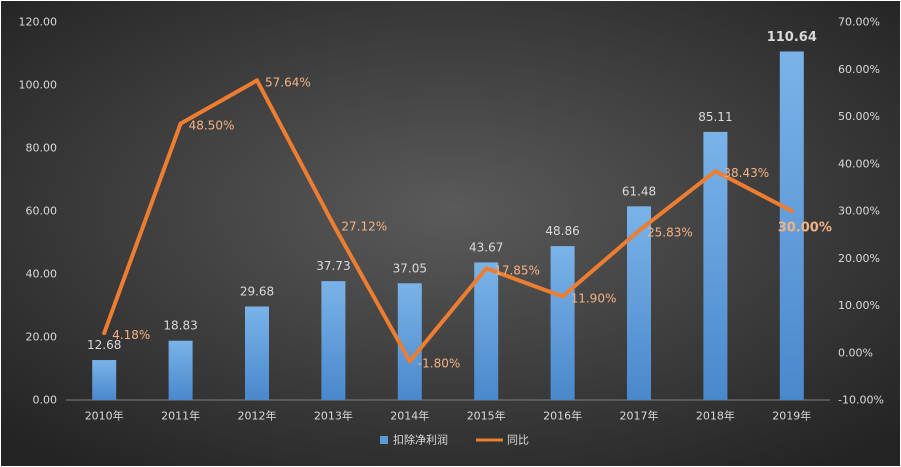 The width and height of the screenshot is (901, 467). I want to click on legend-item-deducted-net-profit: 扣除净利润, so click(414, 440).